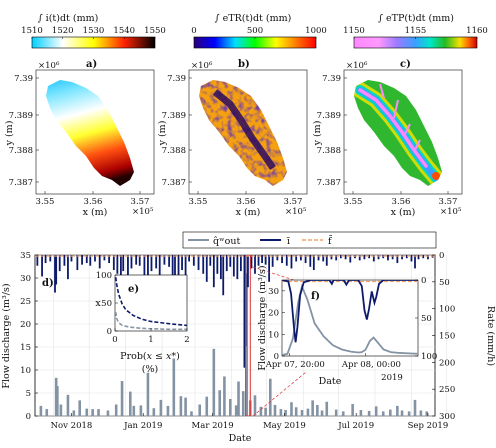 The height and width of the screenshot is (448, 496). Describe the element at coordinates (371, 365) in the screenshot. I see `f-x-tick-label: Apr 08, 00:00` at that location.